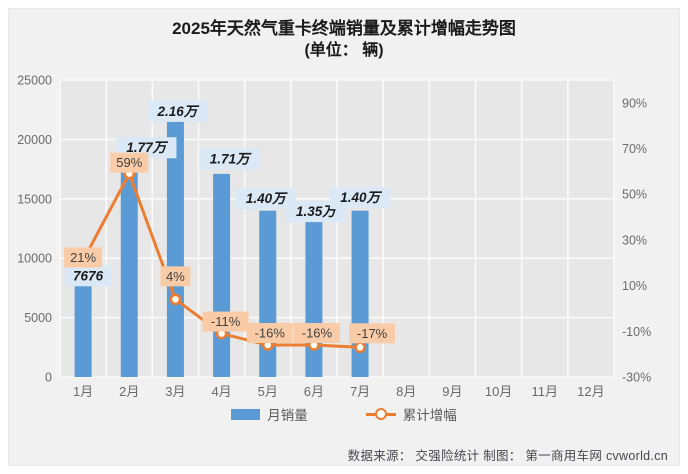  I want to click on growth-marker-3月, so click(175, 299).